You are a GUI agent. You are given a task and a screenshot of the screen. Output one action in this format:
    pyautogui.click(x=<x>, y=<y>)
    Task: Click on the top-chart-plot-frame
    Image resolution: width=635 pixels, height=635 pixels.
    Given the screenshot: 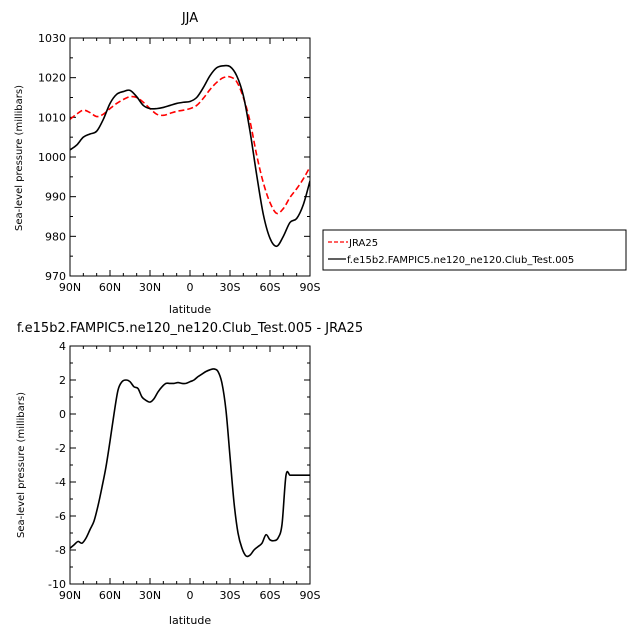 What is the action you would take?
    pyautogui.click(x=190, y=157)
    